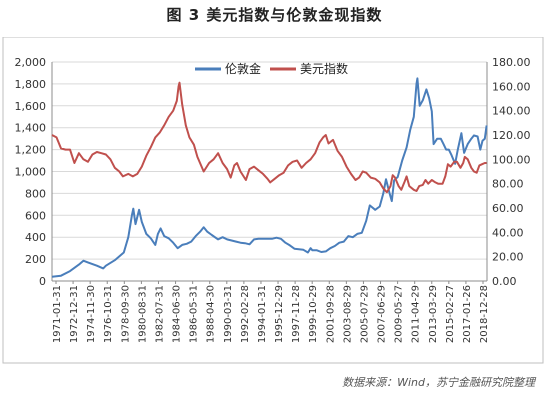 Image resolution: width=549 pixels, height=400 pixels. I want to click on x-tick-label: 1971-01-31, so click(57, 314).